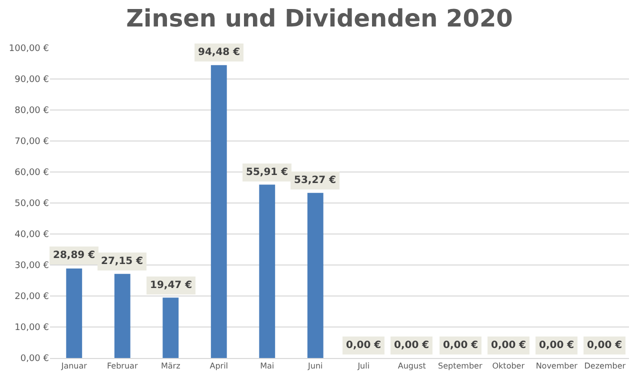  Describe the element at coordinates (35, 359) in the screenshot. I see `y-tick-label: 0,00 €` at that location.